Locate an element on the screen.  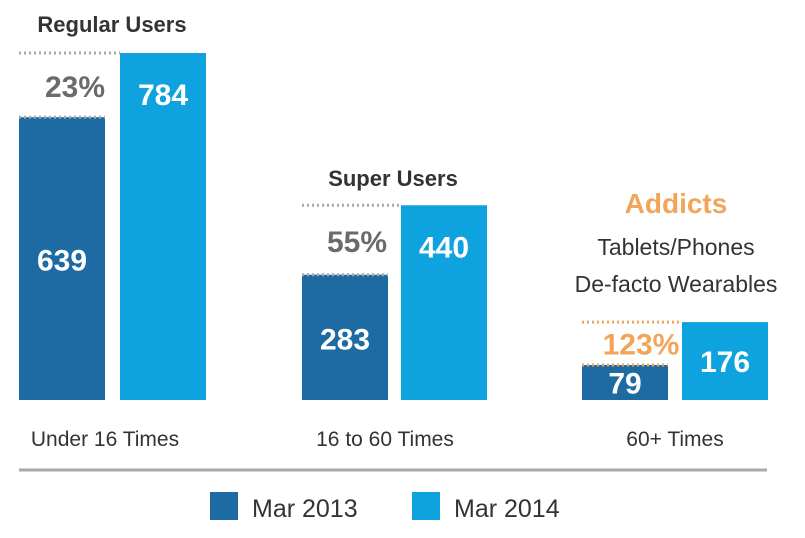
data-label-mar-2013: 283 is located at coordinates (345, 339).